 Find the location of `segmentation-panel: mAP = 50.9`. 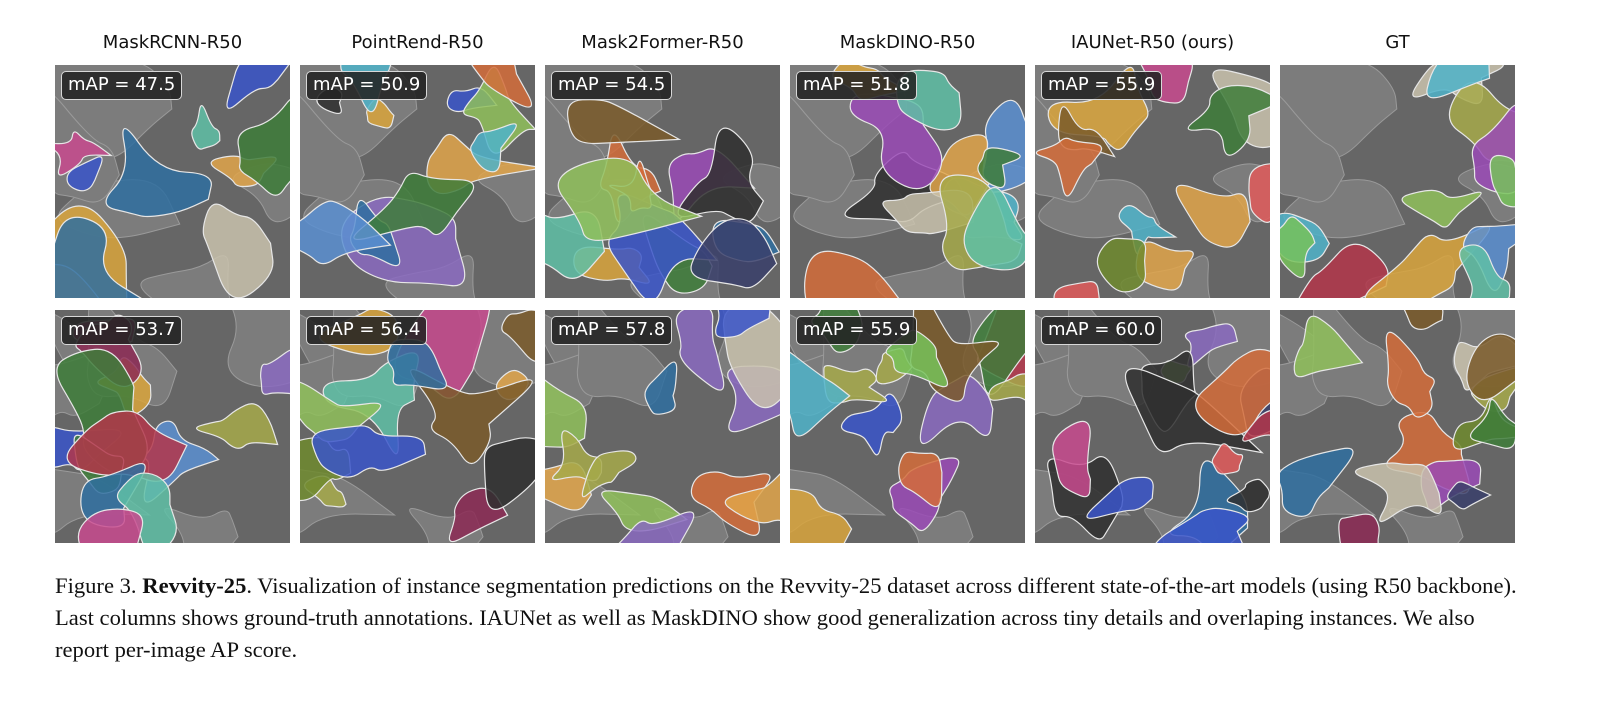

segmentation-panel: mAP = 50.9 is located at coordinates (417, 181).